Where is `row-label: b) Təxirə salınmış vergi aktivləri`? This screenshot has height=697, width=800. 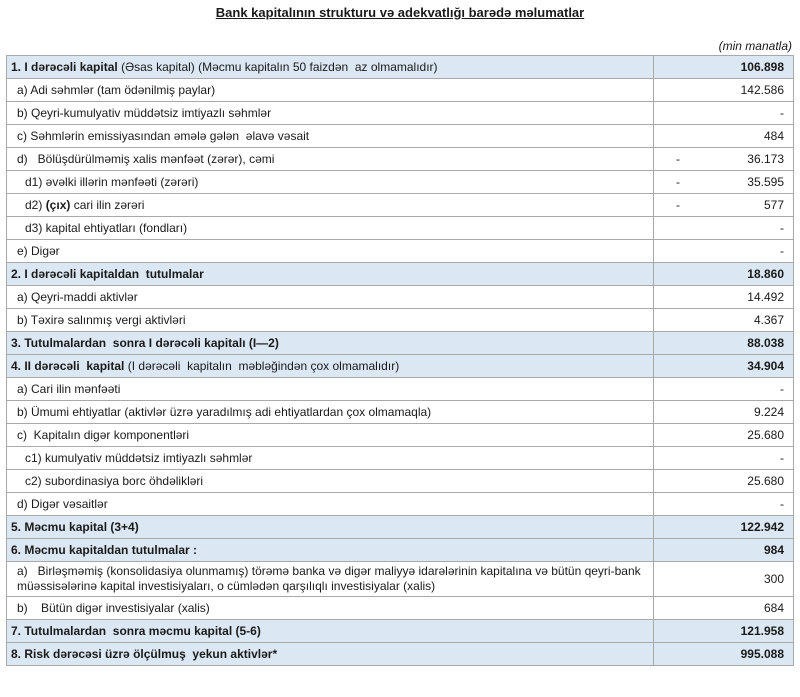 row-label: b) Təxirə salınmış vergi aktivləri is located at coordinates (330, 320).